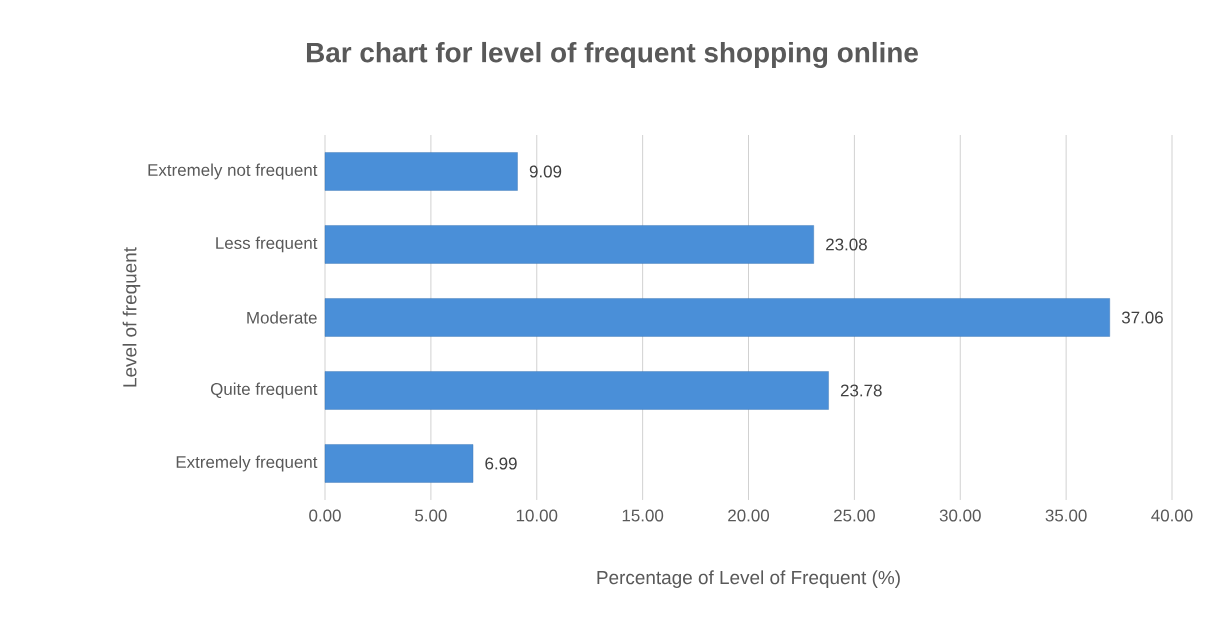 This screenshot has width=1210, height=639. Describe the element at coordinates (282, 317) in the screenshot. I see `y-tick-label: Moderate` at that location.